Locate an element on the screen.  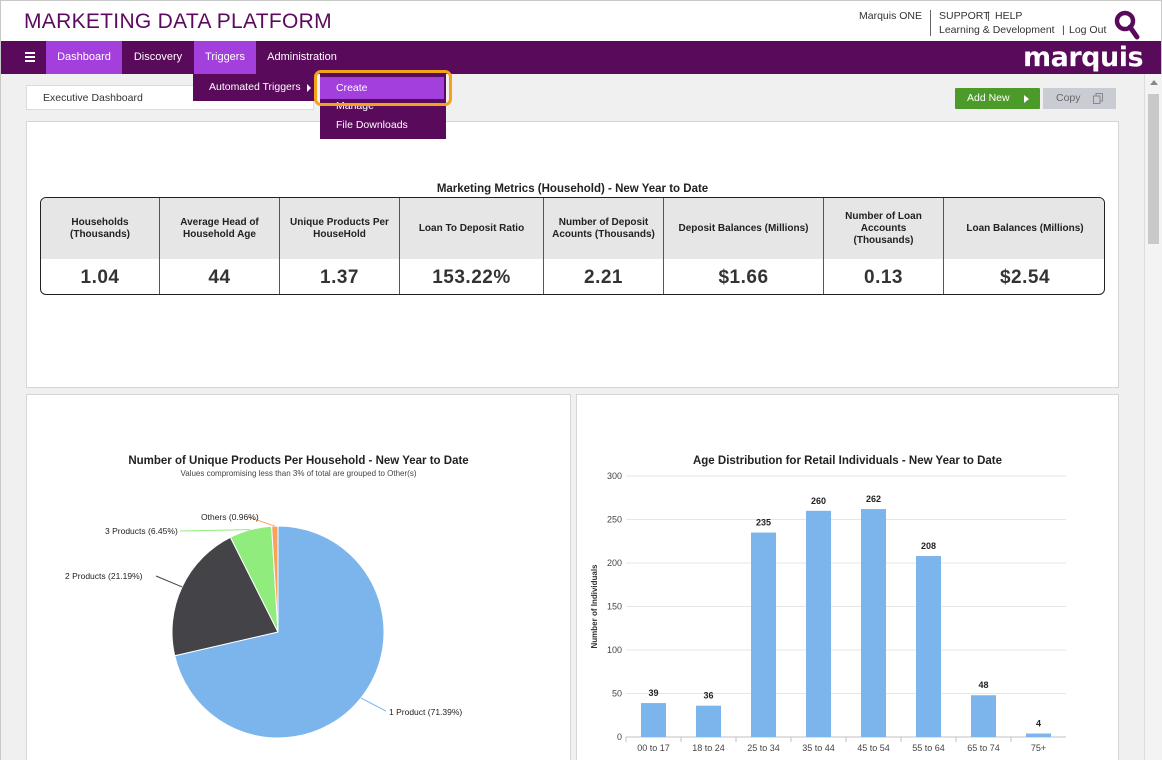
marquis-one-link: Marquis ONE is located at coordinates (891, 16).